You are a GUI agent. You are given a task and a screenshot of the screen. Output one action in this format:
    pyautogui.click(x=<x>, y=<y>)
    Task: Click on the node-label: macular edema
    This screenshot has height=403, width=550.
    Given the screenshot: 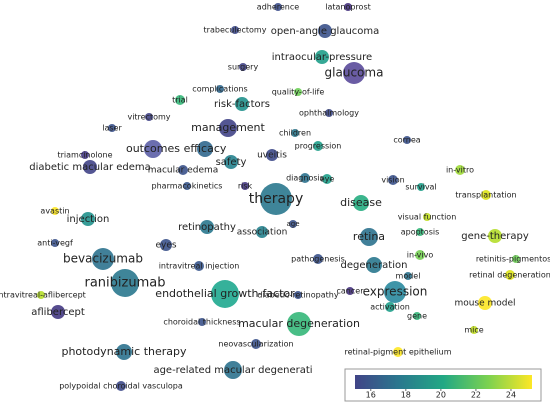 What is the action you would take?
    pyautogui.click(x=183, y=171)
    